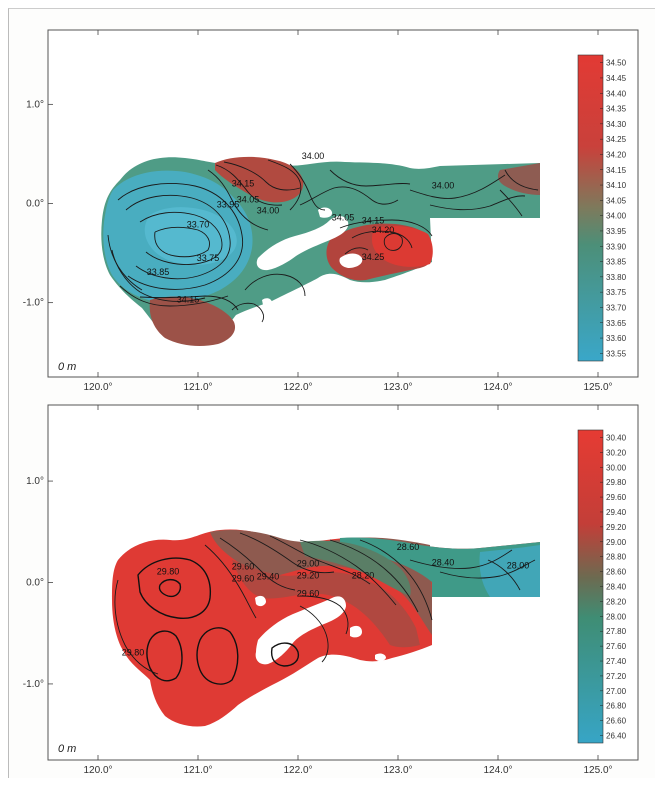 The image size is (662, 785). I want to click on colorbar-label: 34.45, so click(616, 78).